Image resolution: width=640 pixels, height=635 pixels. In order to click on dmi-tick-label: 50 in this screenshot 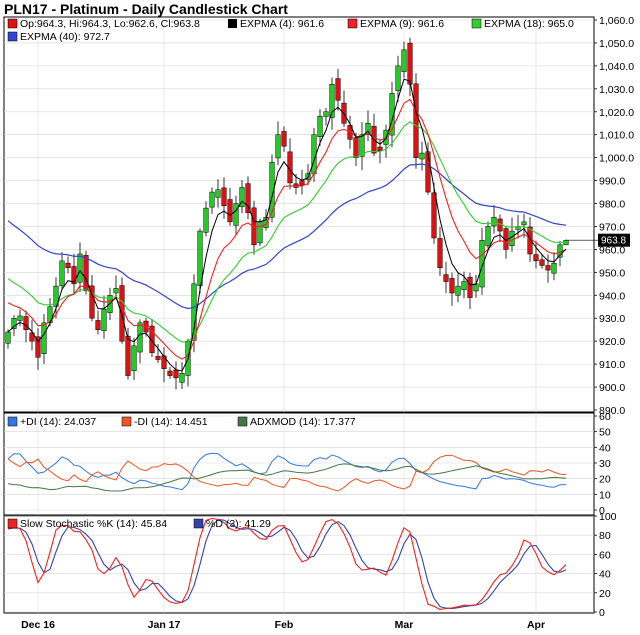, I will do `click(605, 433)`.